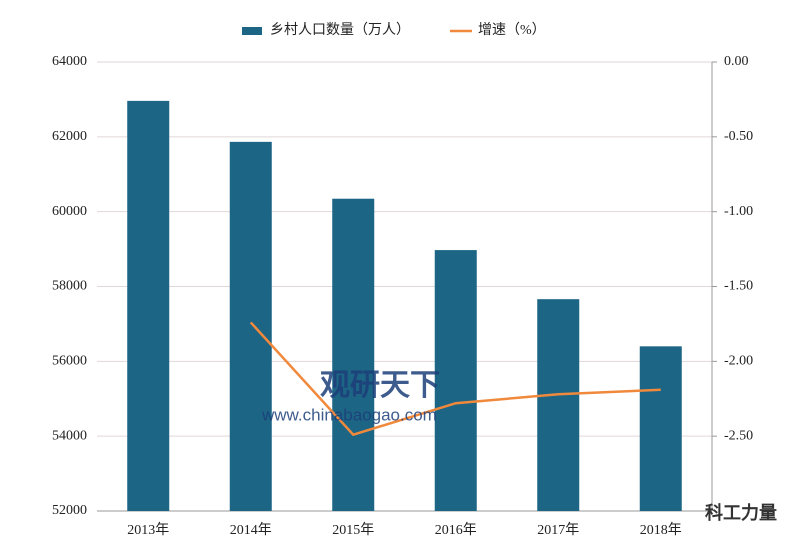 The height and width of the screenshot is (549, 812). Describe the element at coordinates (512, 30) in the screenshot. I see `legend-label: 增速（%）` at that location.